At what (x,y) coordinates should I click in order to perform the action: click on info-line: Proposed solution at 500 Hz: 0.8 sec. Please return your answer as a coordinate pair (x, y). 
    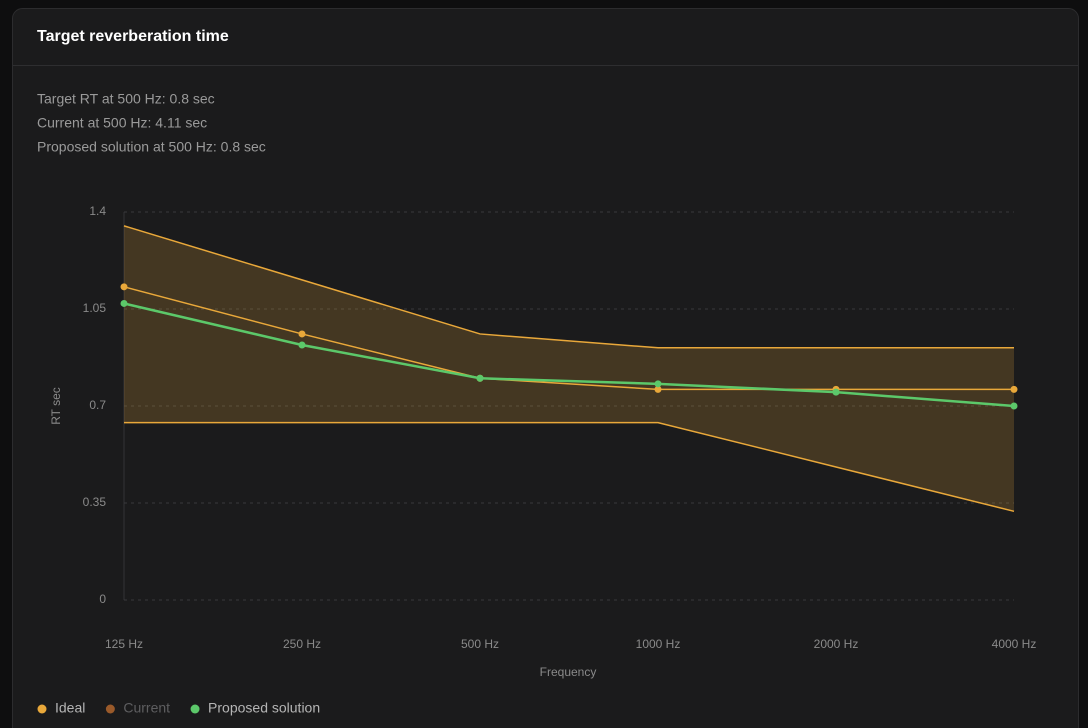
    Looking at the image, I should click on (151, 147).